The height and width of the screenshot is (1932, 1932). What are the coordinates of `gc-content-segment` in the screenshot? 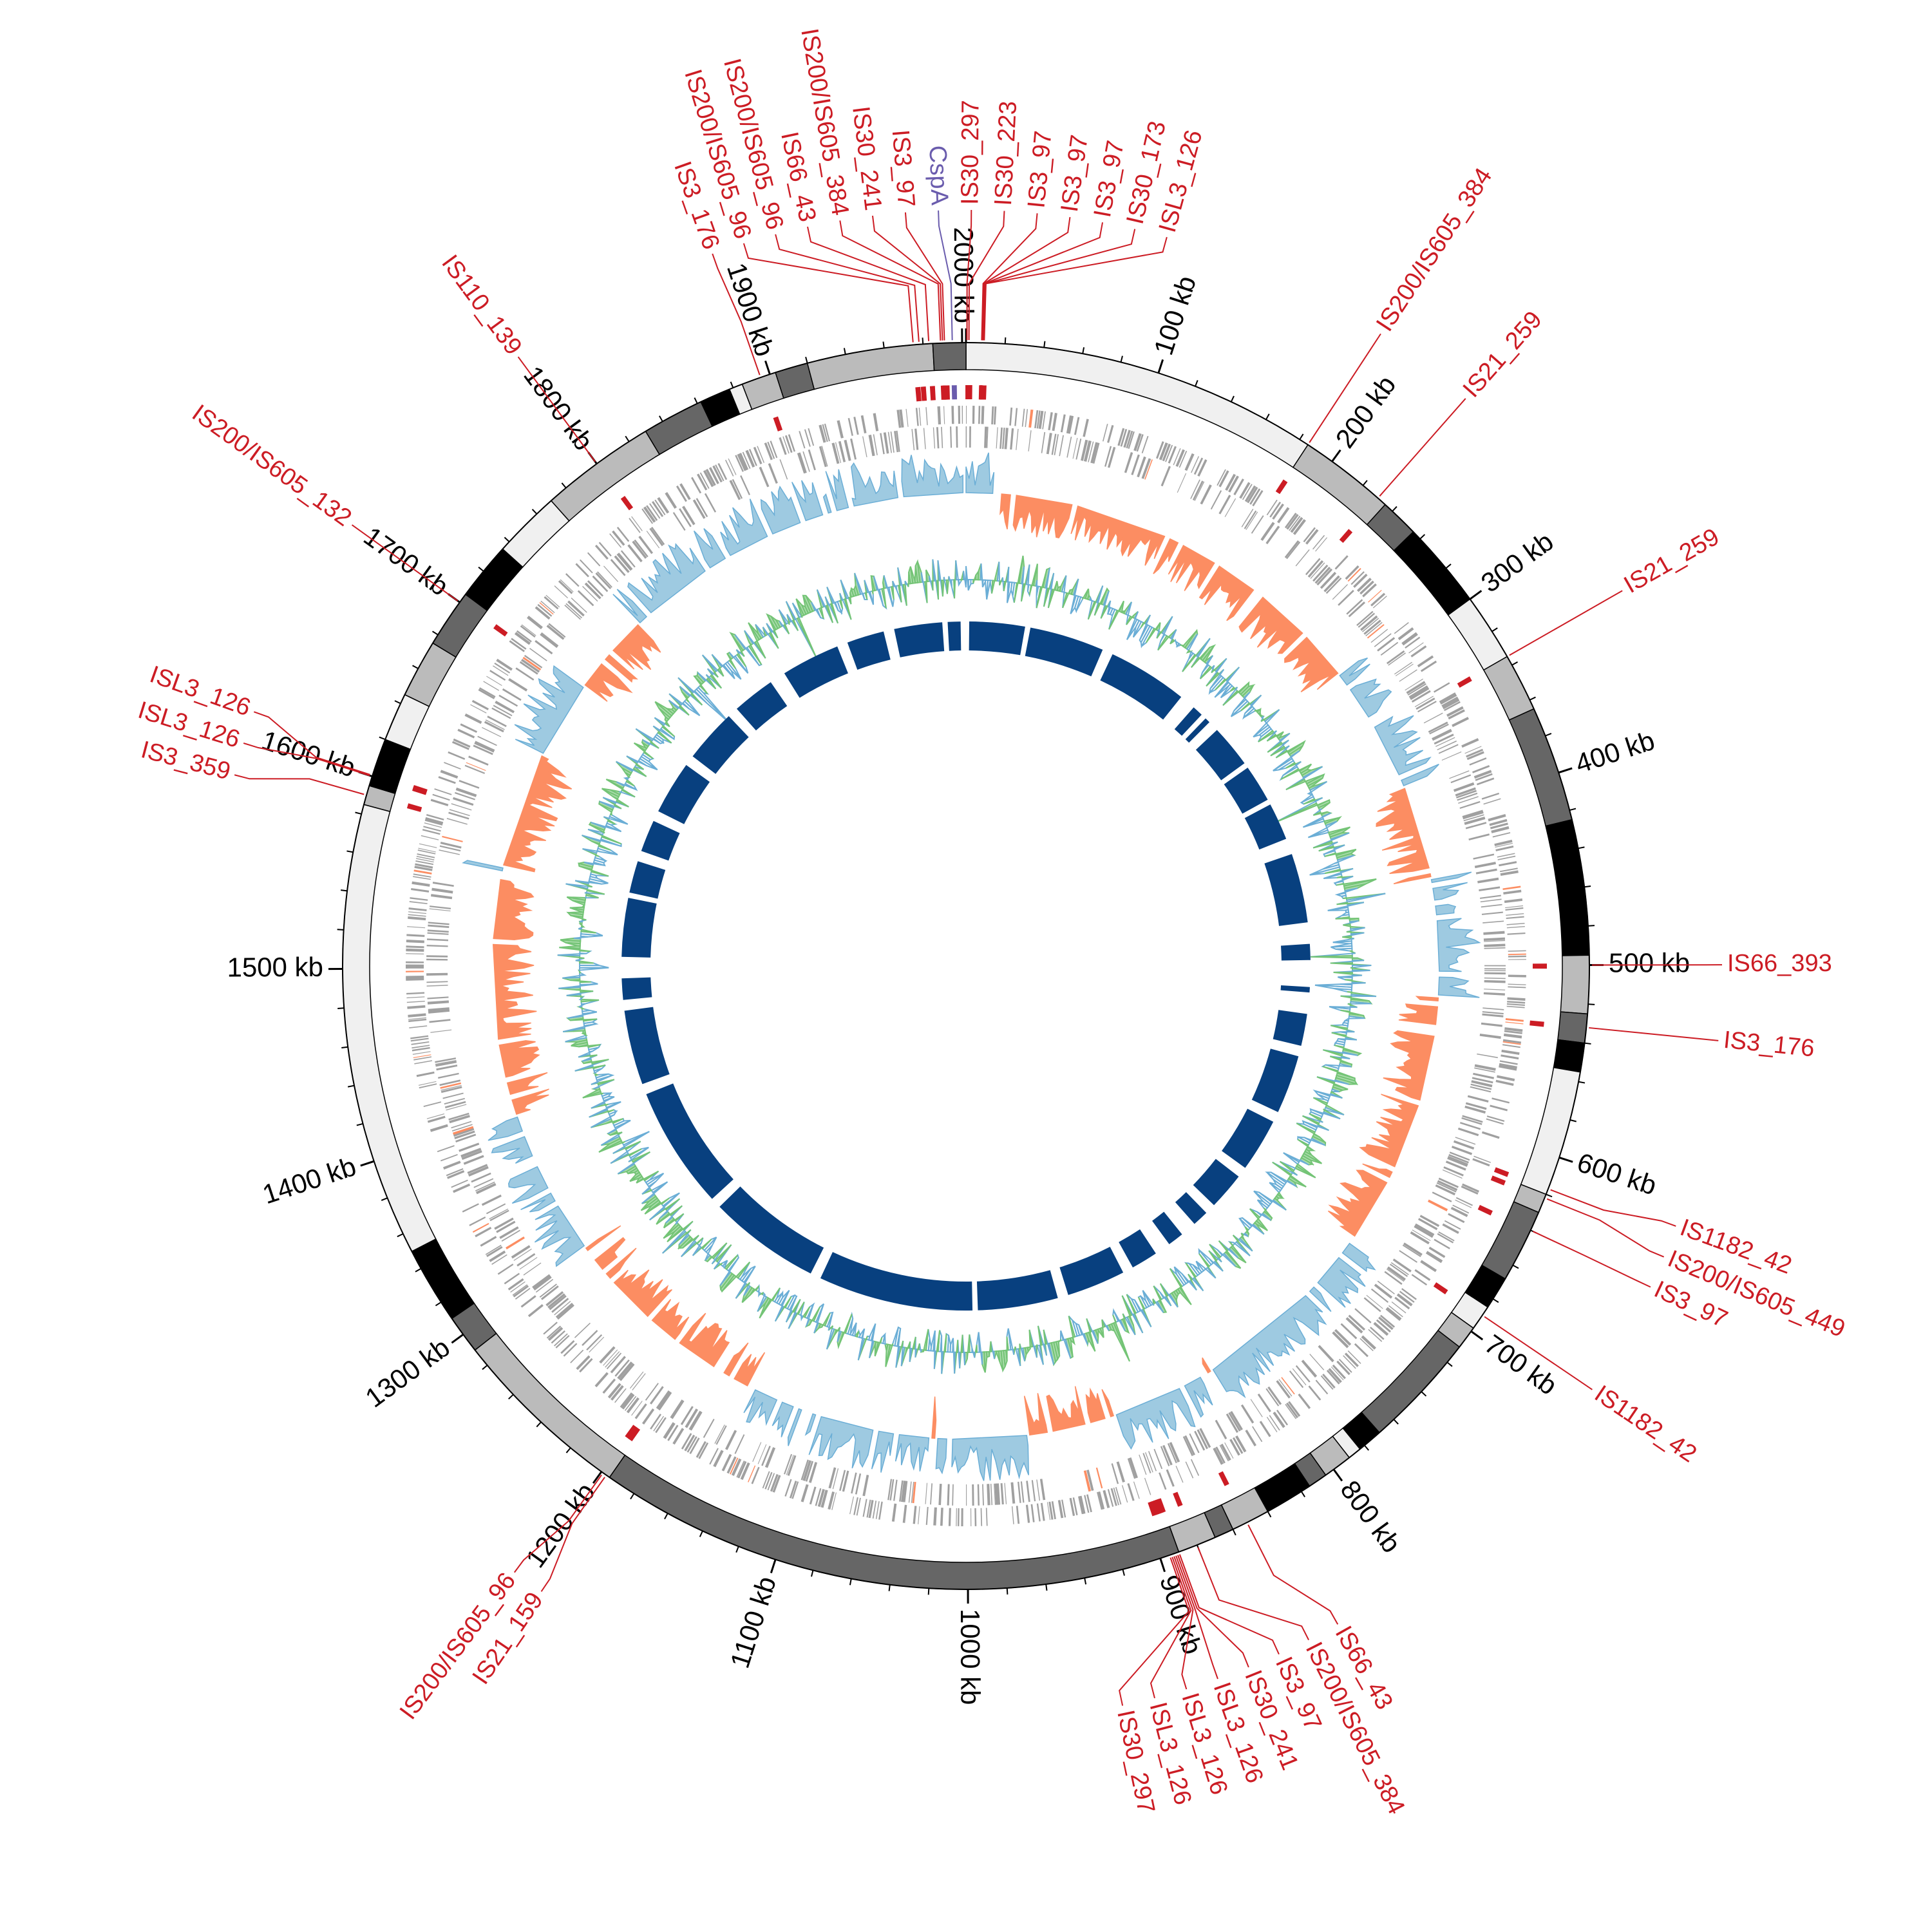 It's located at (1335, 956).